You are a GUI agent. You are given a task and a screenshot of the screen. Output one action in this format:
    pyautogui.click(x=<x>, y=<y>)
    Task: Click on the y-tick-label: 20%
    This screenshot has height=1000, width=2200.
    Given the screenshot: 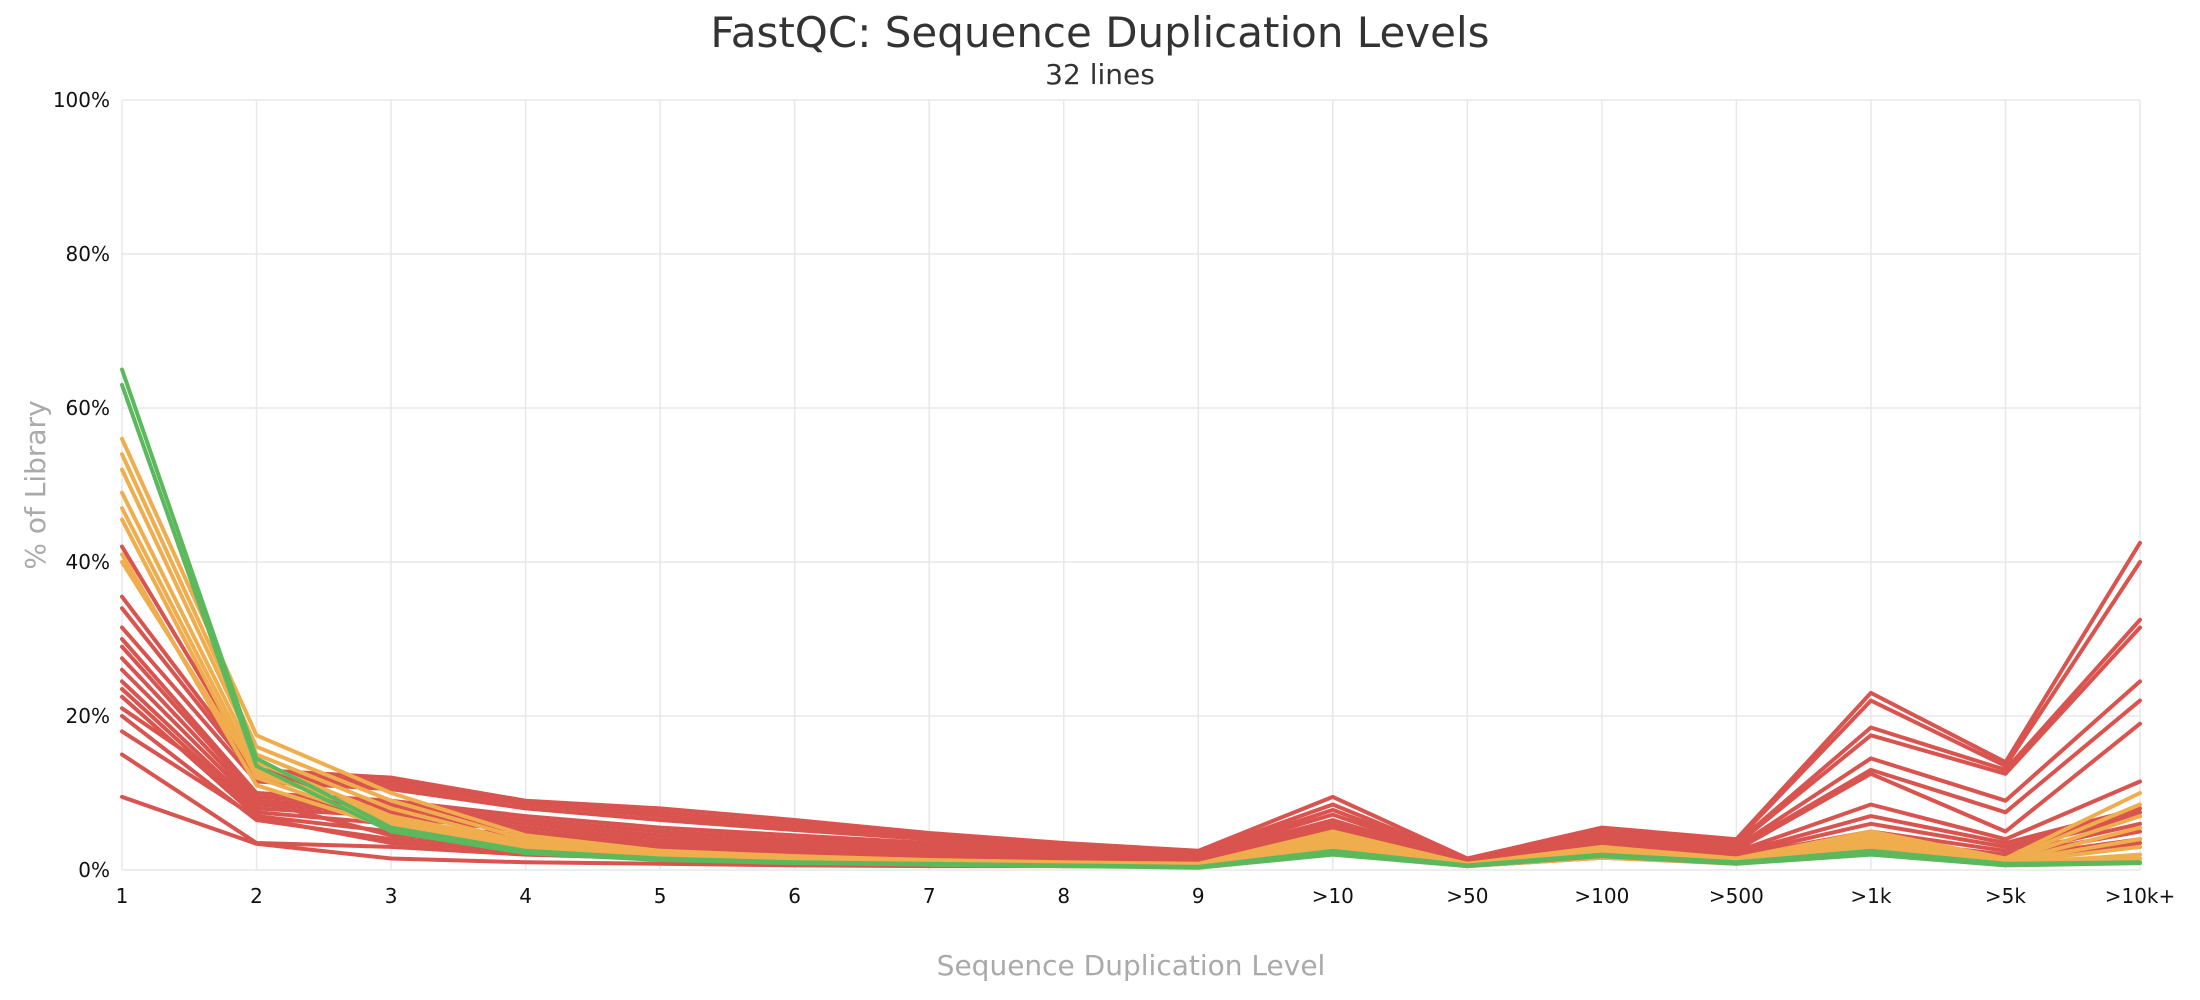 What is the action you would take?
    pyautogui.click(x=88, y=716)
    